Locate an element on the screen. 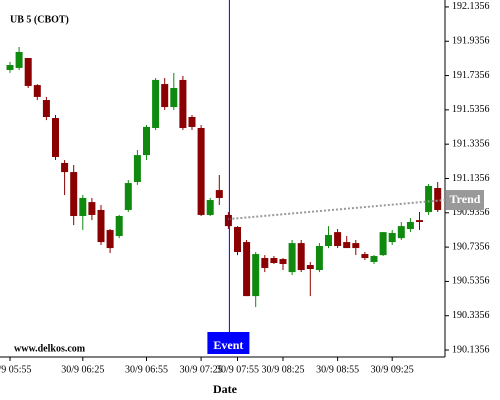  y-tick-label: 191.9356 is located at coordinates (471, 41).